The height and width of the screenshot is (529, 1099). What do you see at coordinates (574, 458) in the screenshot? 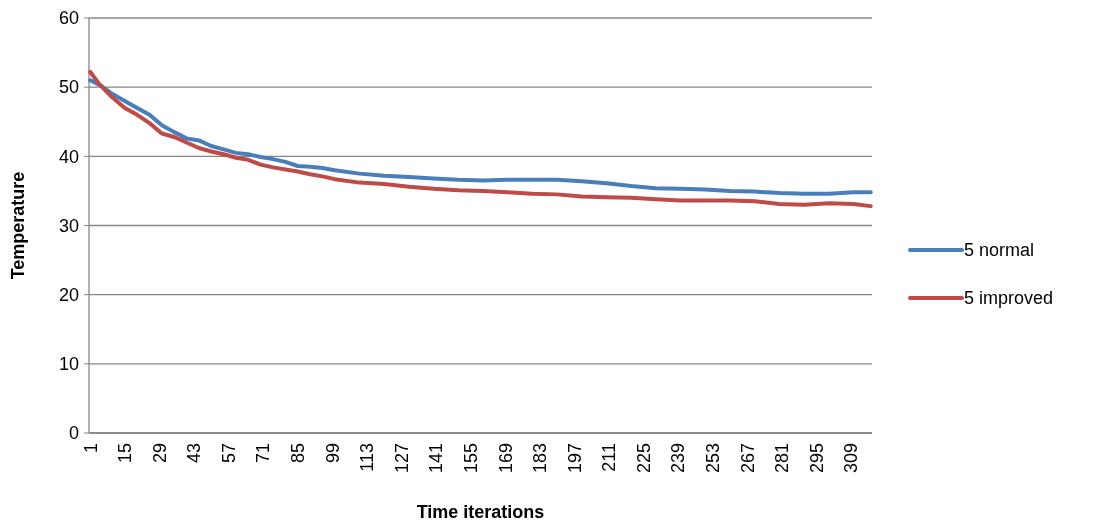
I see `x-tick-label: 197` at bounding box center [574, 458].